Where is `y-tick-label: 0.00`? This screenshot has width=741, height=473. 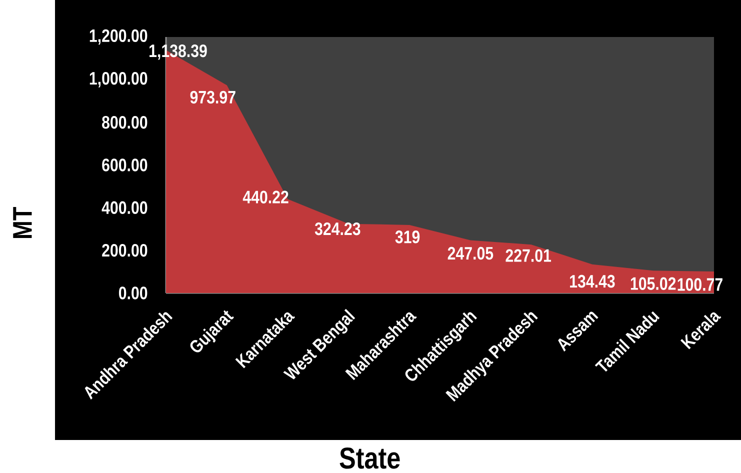 y-tick-label: 0.00 is located at coordinates (133, 293).